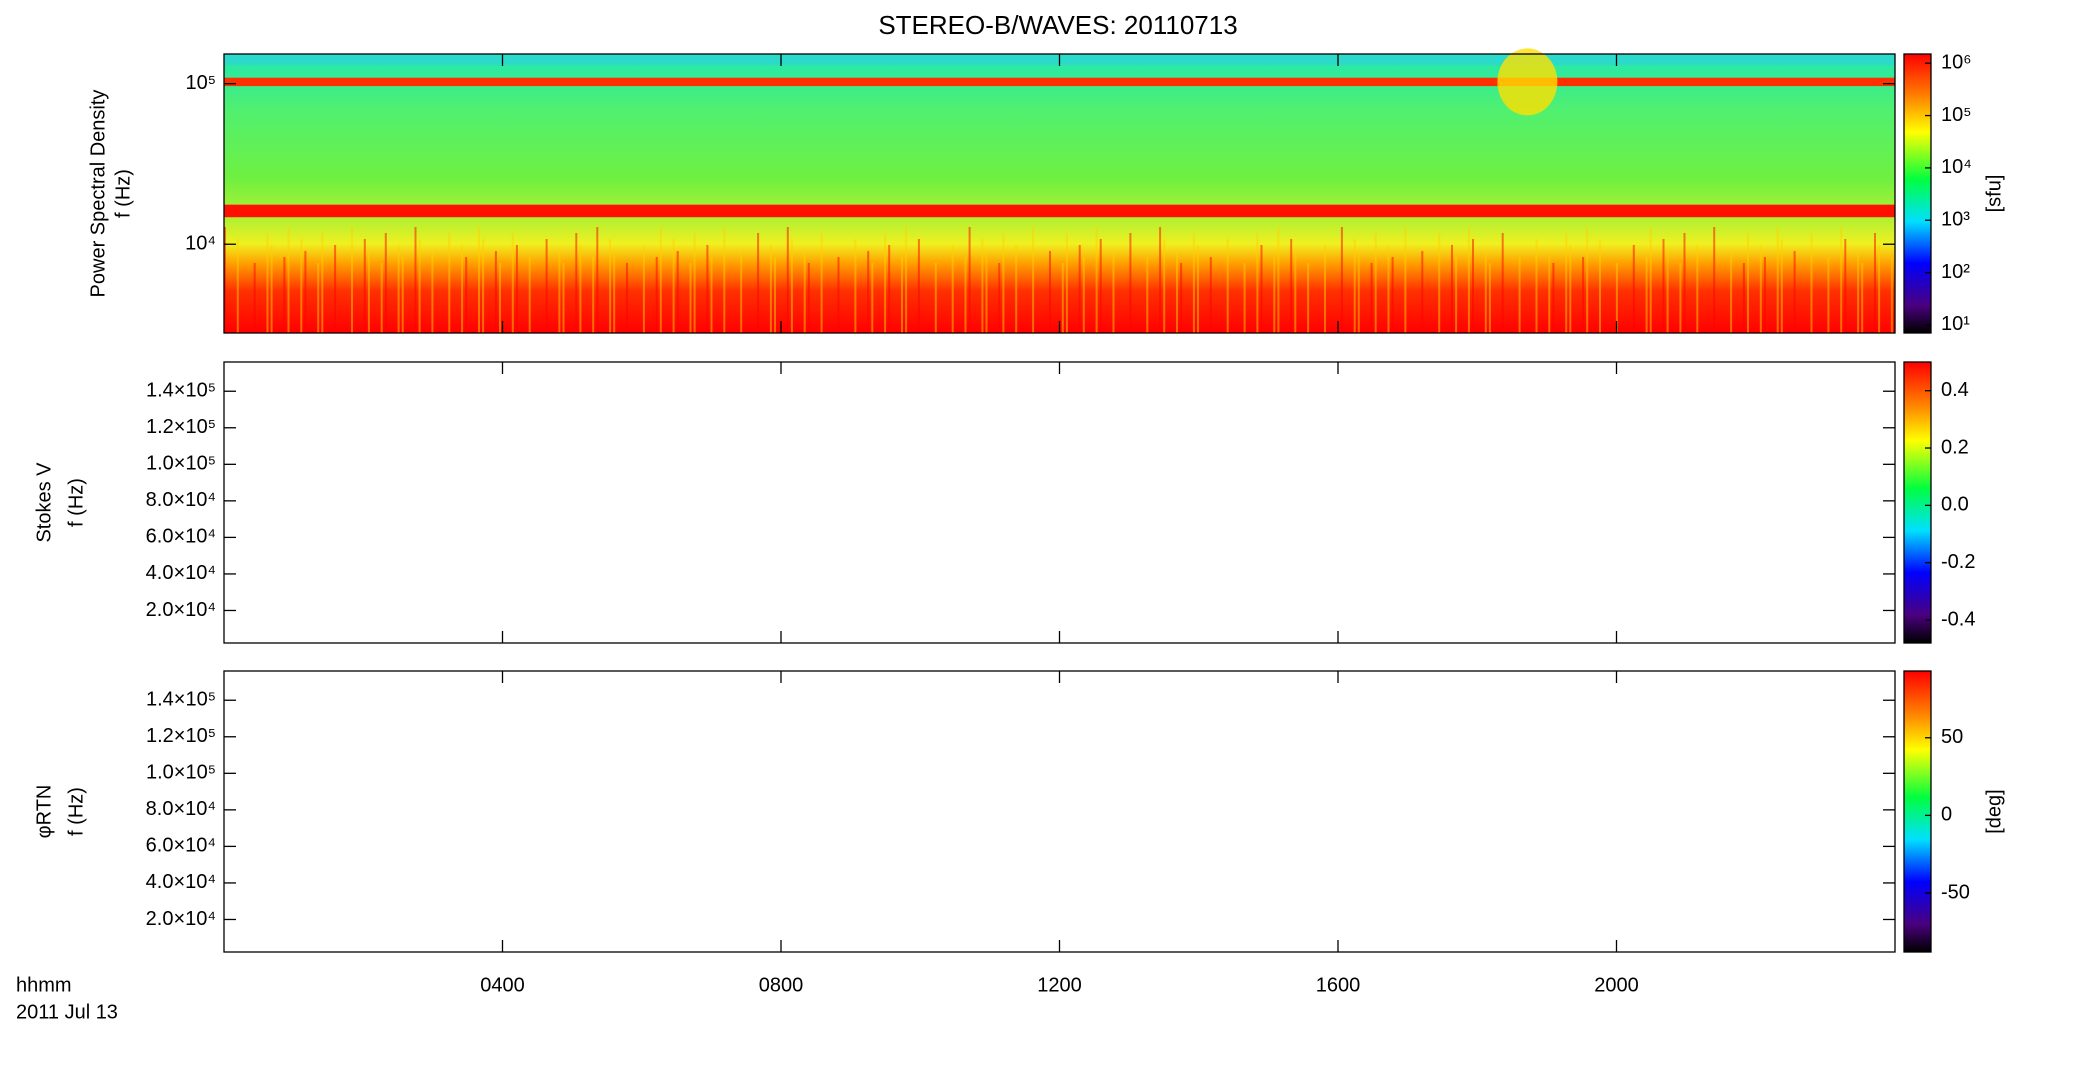  Describe the element at coordinates (1955, 892) in the screenshot. I see `colorbar-tick-label: -50` at that location.